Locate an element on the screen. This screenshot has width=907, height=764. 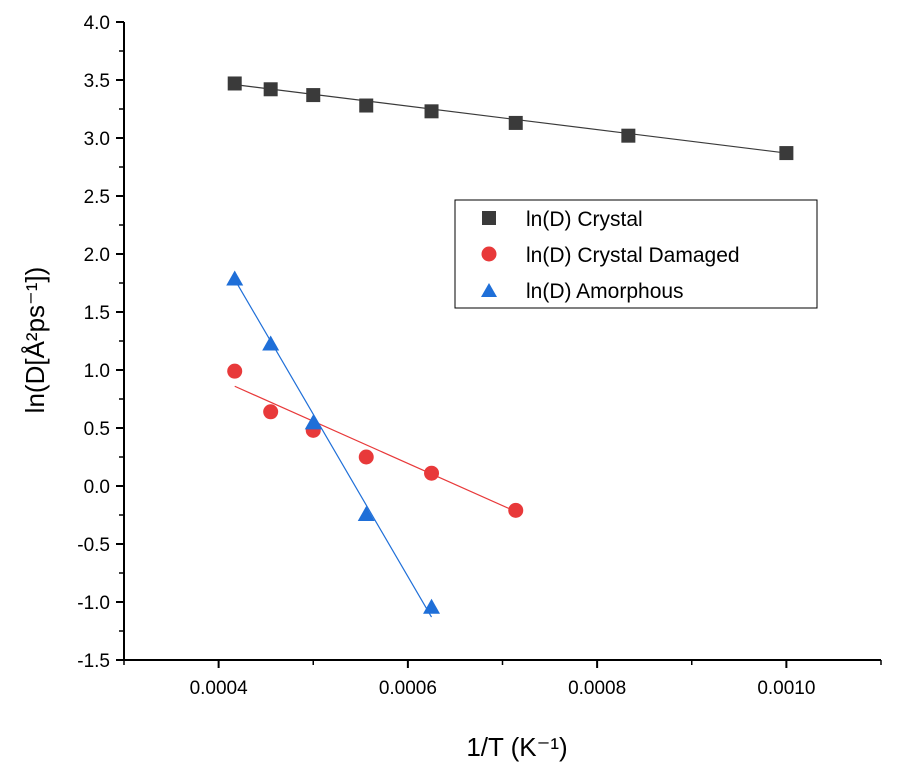
y-tick-label: 2.5 is located at coordinates (97, 197).